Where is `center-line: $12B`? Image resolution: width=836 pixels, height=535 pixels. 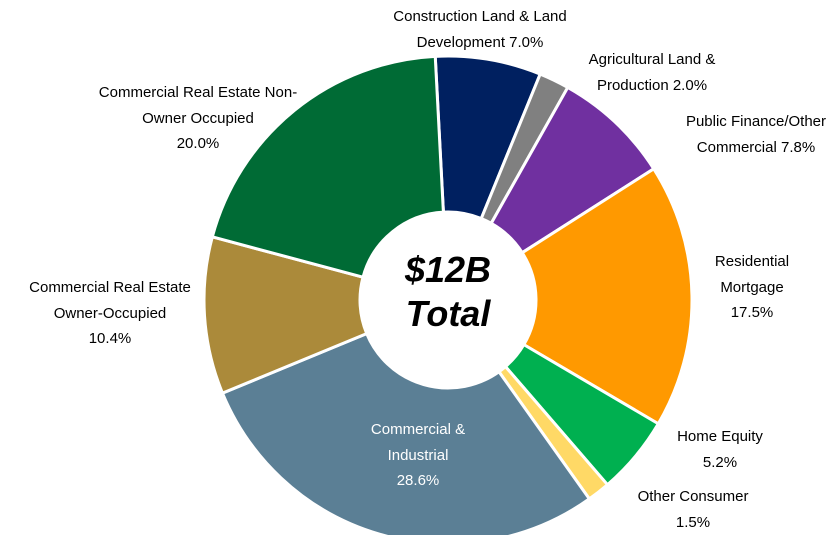
center-line: $12B is located at coordinates (448, 269).